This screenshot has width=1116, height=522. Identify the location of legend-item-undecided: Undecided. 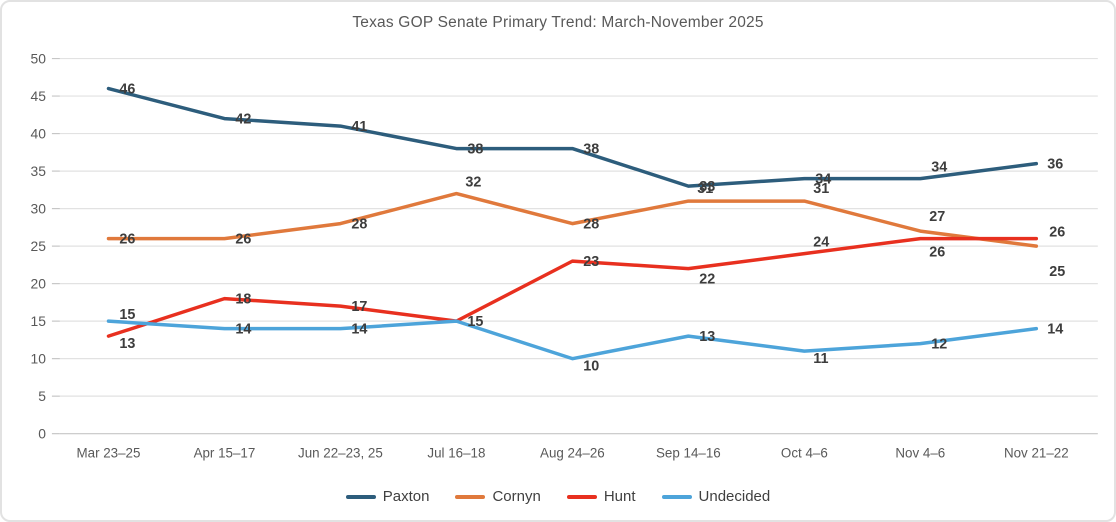
(716, 496).